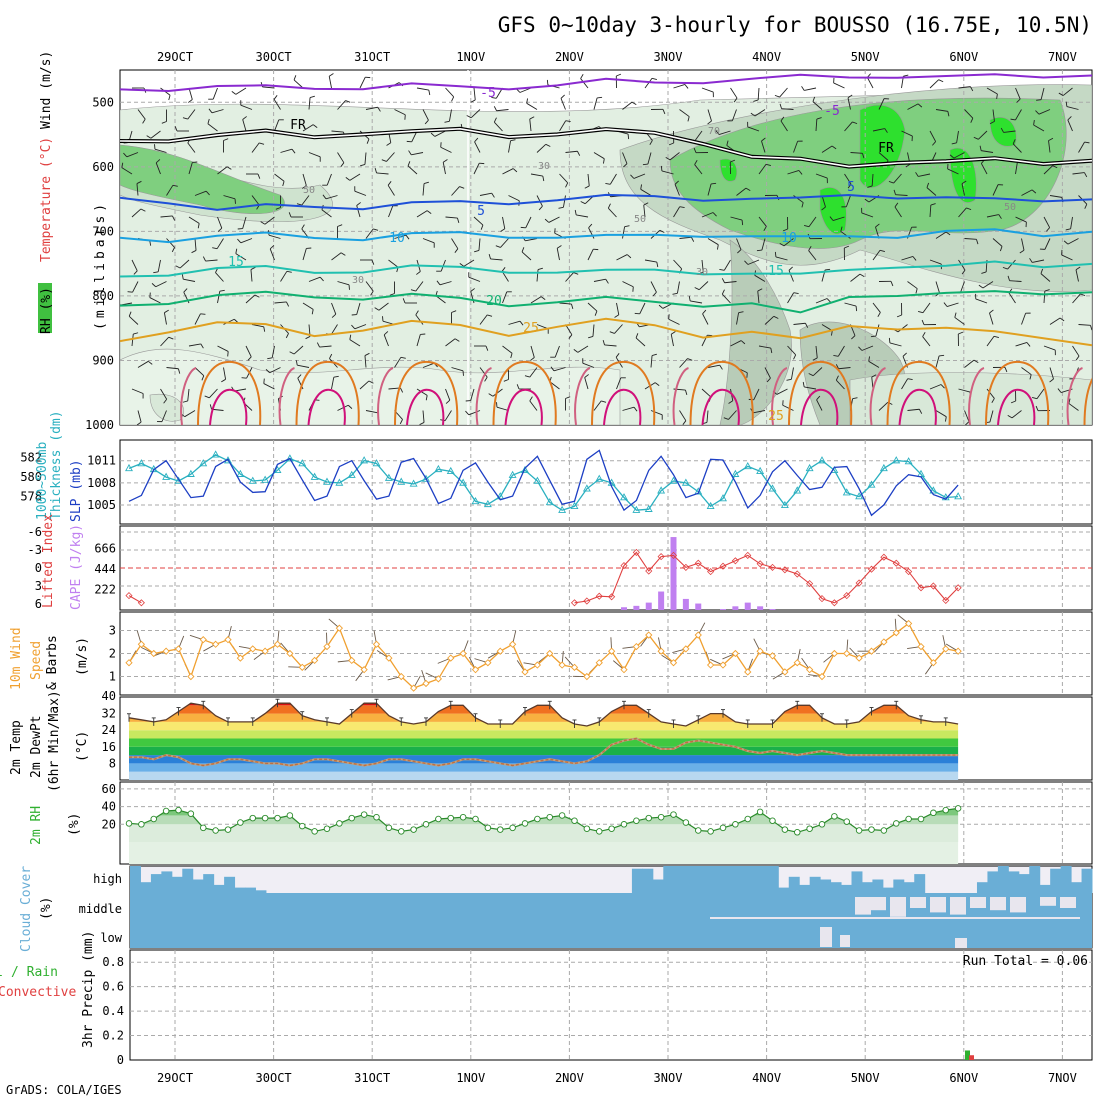  What do you see at coordinates (921, 588) in the screenshot?
I see `li-point` at bounding box center [921, 588].